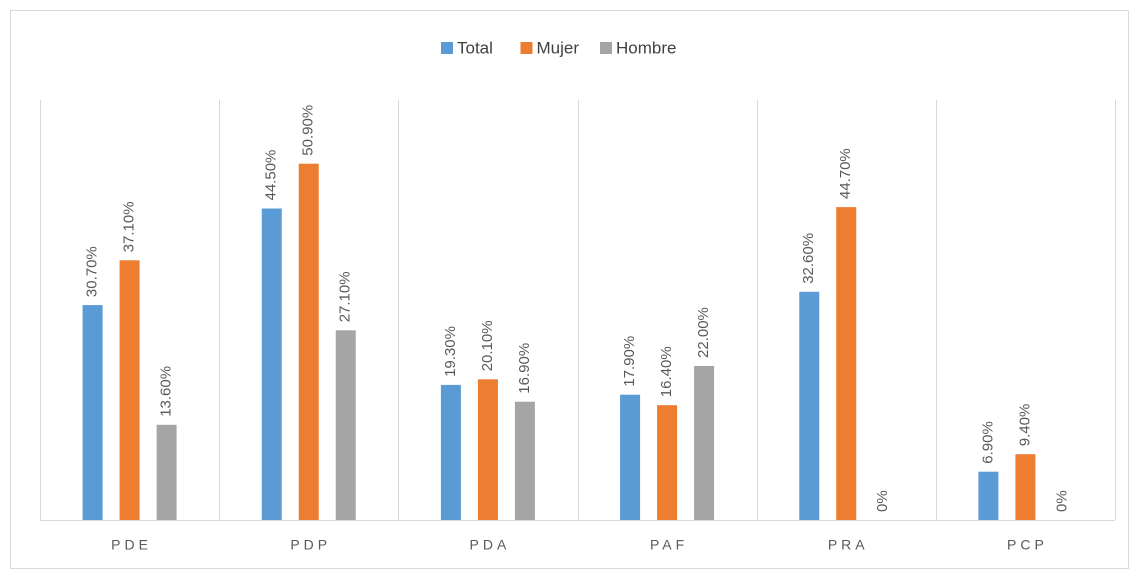 This screenshot has height=570, width=1130. Describe the element at coordinates (1027, 545) in the screenshot. I see `x-tick-label: PCP` at that location.